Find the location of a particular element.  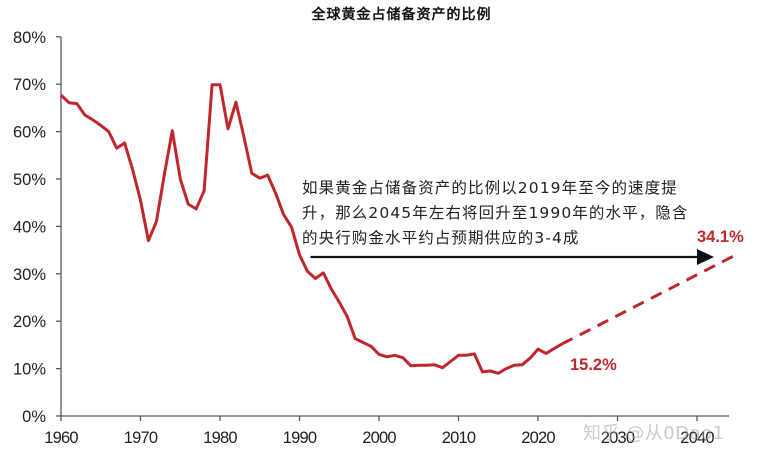

x-axis: 1960 1970 1980 1990 2000 2010 2020 2030 2040 is located at coordinates (386, 431).